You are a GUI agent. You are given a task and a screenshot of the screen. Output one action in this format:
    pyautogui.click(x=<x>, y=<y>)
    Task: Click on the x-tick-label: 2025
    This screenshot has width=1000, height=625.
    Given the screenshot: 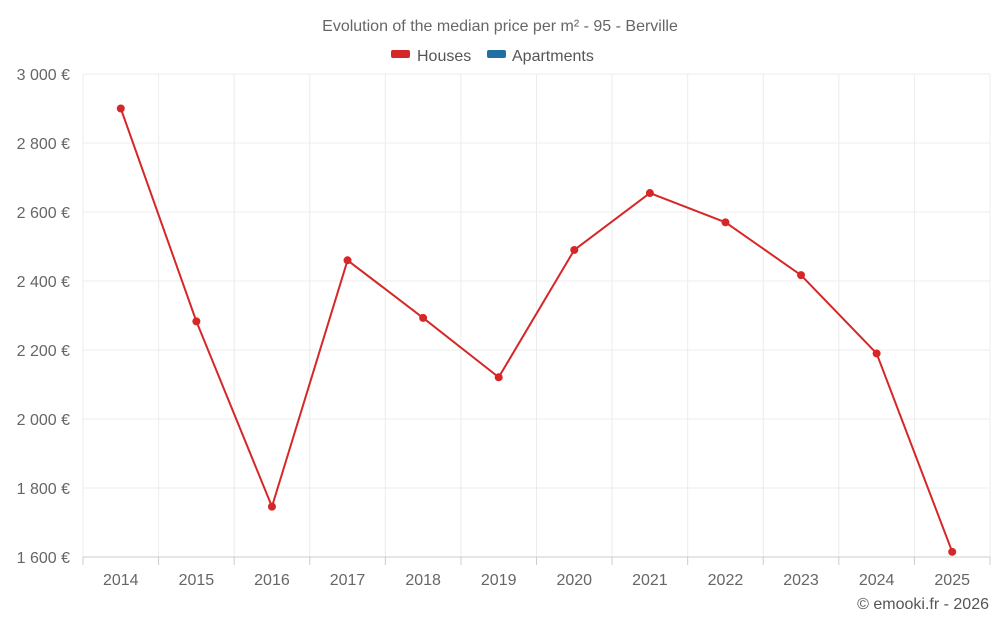 What is the action you would take?
    pyautogui.click(x=952, y=580)
    